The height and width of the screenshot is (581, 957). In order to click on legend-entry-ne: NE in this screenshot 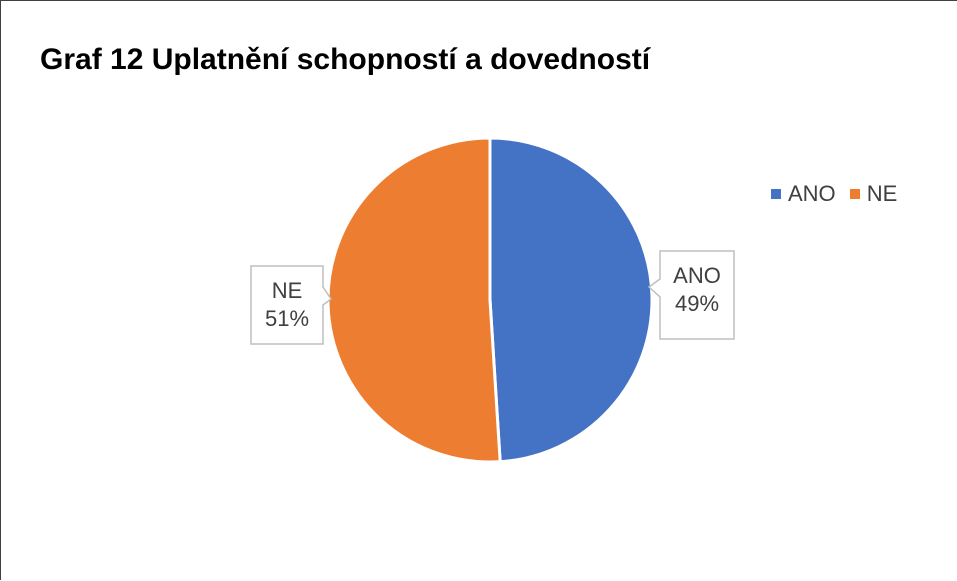, I will do `click(873, 194)`.